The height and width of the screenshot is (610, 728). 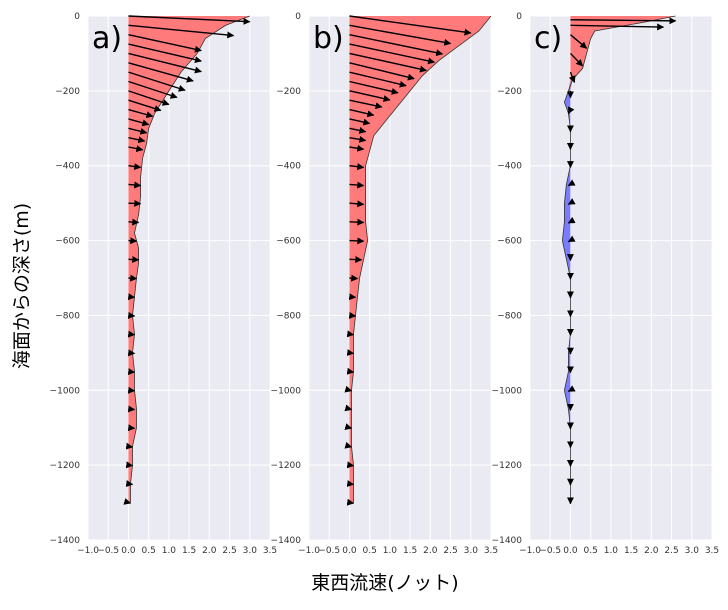 I want to click on panel-label: a), so click(x=107, y=38).